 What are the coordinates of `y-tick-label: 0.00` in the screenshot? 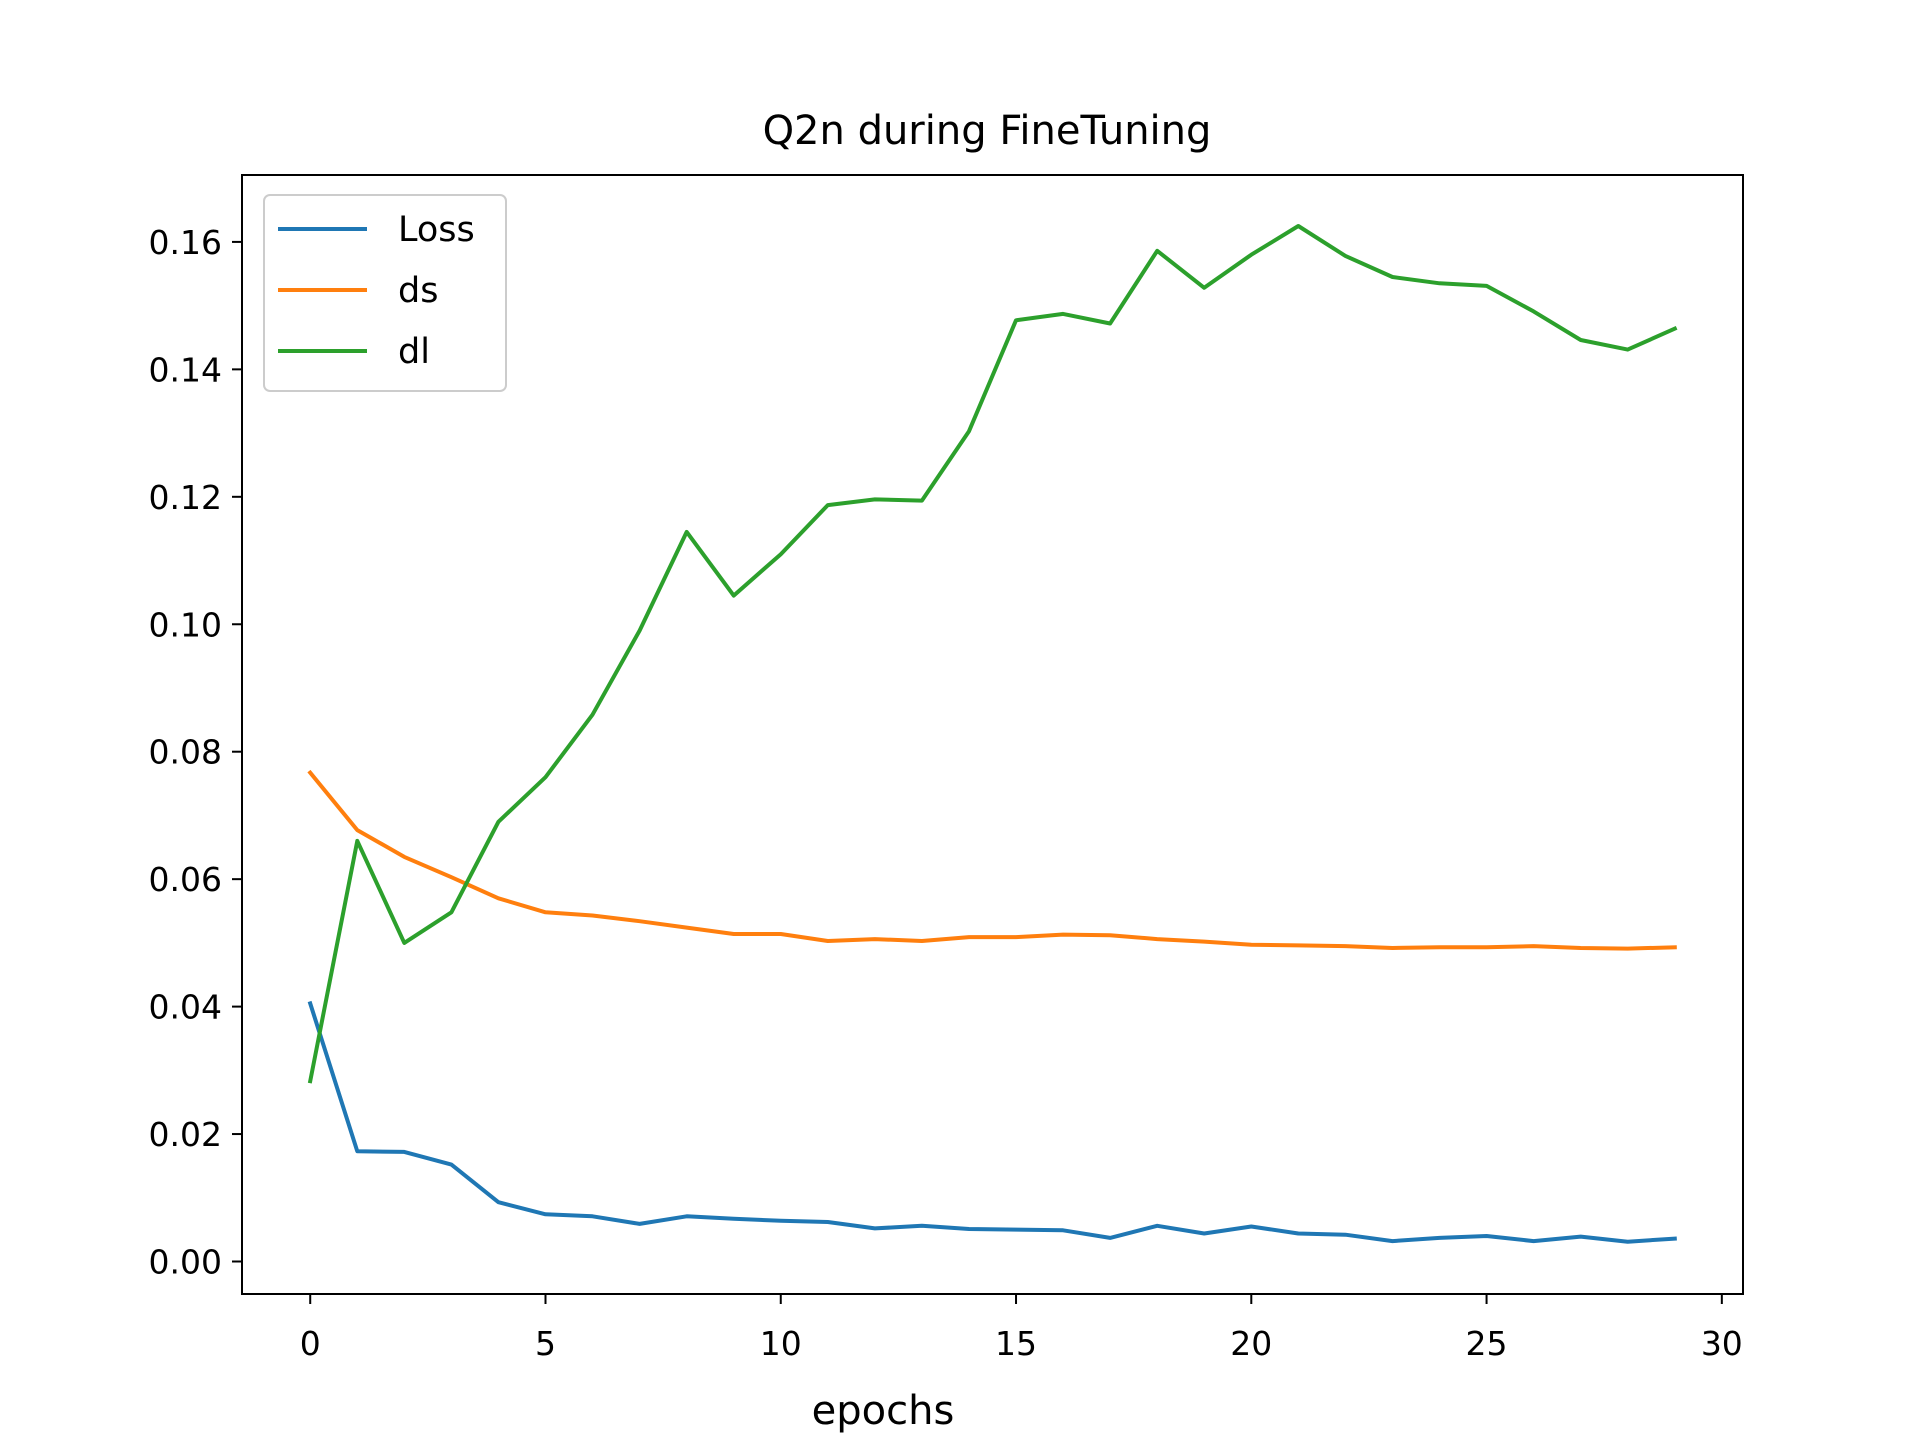 It's located at (185, 1262).